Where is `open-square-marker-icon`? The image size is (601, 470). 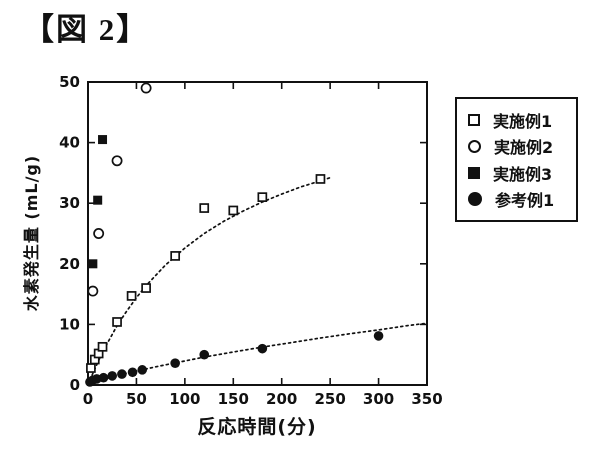
open-square-marker-icon is located at coordinates (474, 119).